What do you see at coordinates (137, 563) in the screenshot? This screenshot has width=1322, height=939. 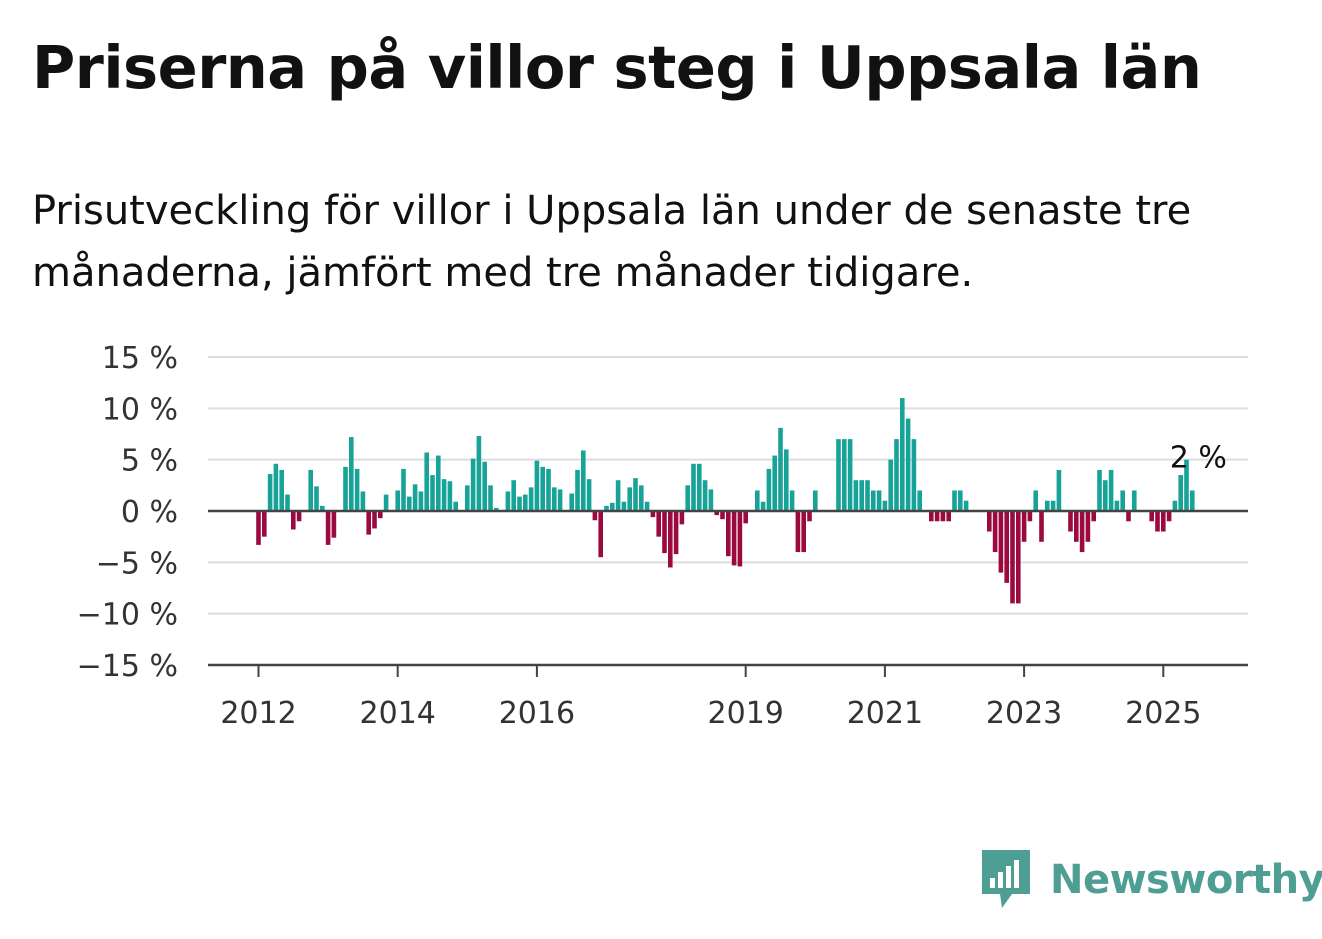 I see `y-tick-label: −5 %` at bounding box center [137, 563].